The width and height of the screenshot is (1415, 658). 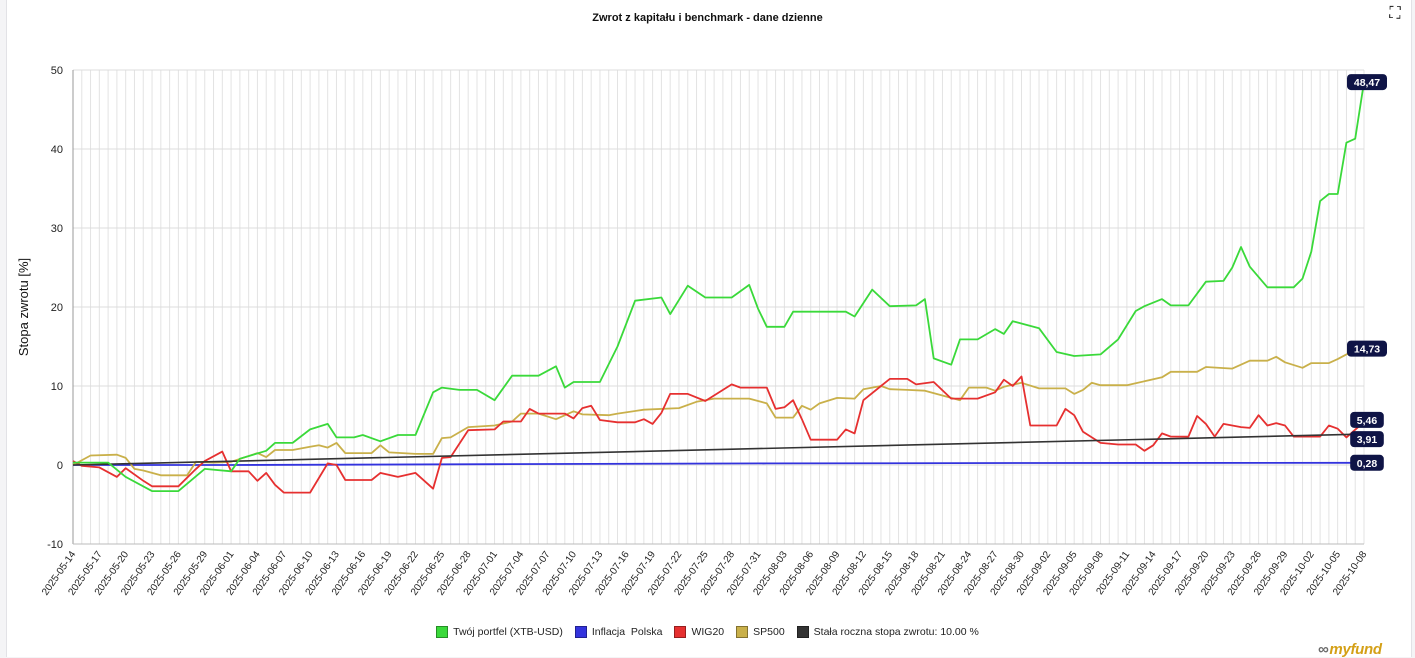 What do you see at coordinates (896, 632) in the screenshot?
I see `legend-label: Stała roczna stopa zwrotu: 10.00 %` at bounding box center [896, 632].